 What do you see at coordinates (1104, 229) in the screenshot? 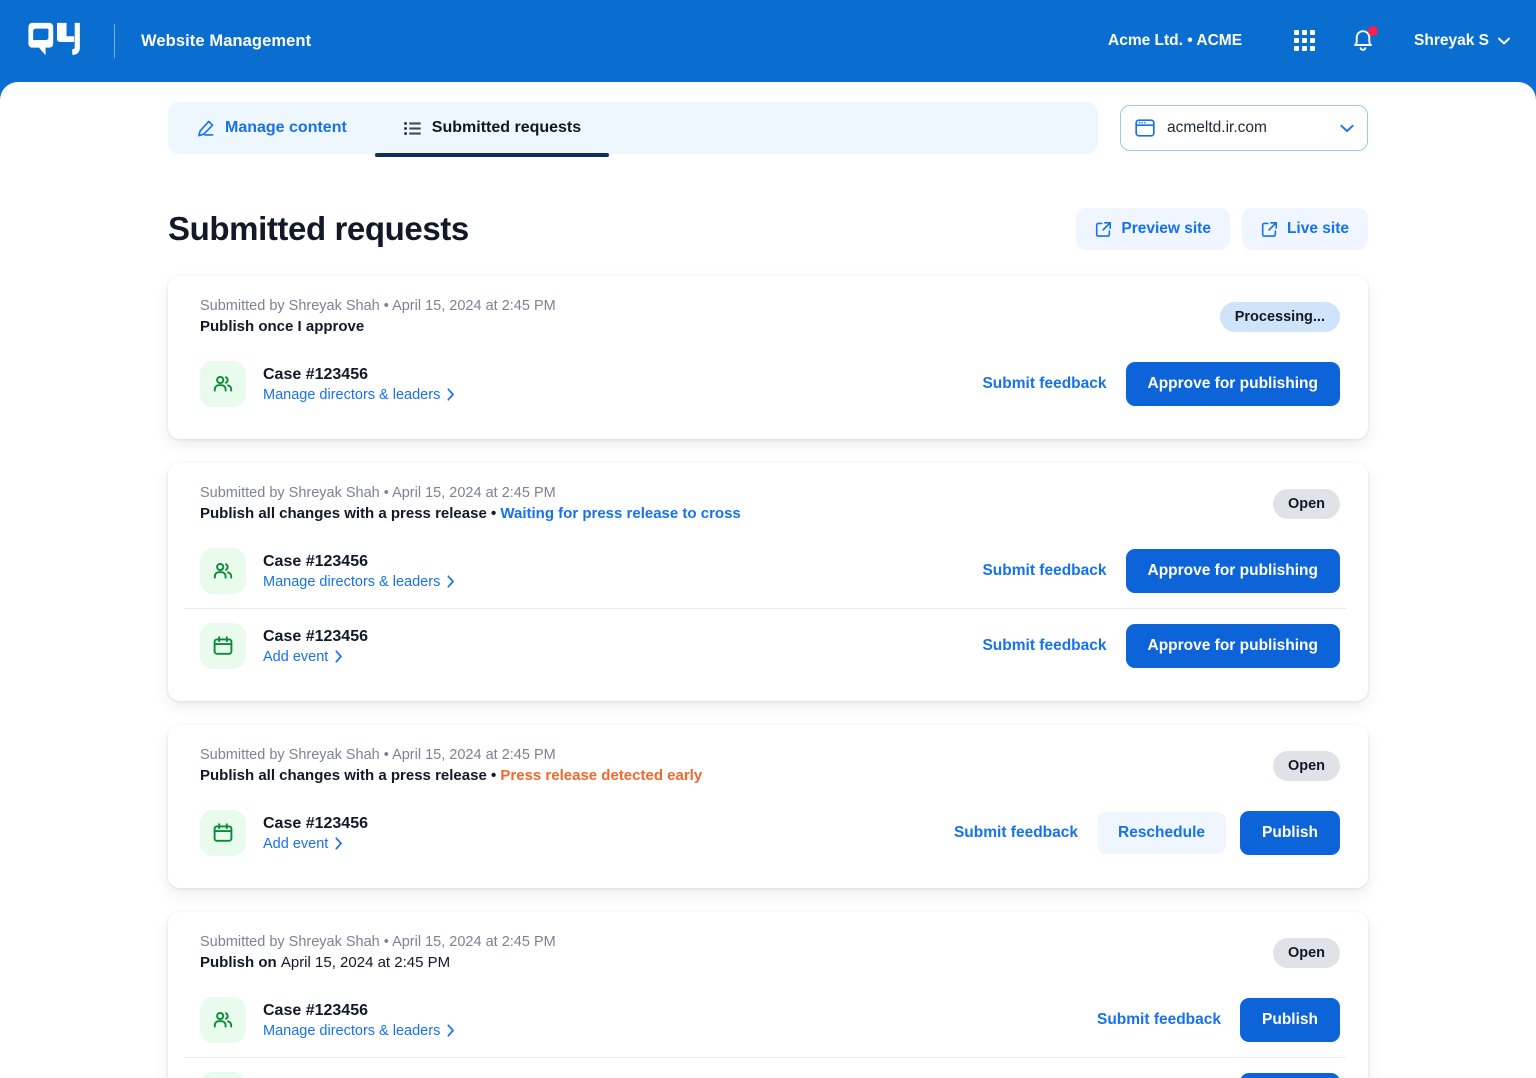
I see `external-link-icon` at bounding box center [1104, 229].